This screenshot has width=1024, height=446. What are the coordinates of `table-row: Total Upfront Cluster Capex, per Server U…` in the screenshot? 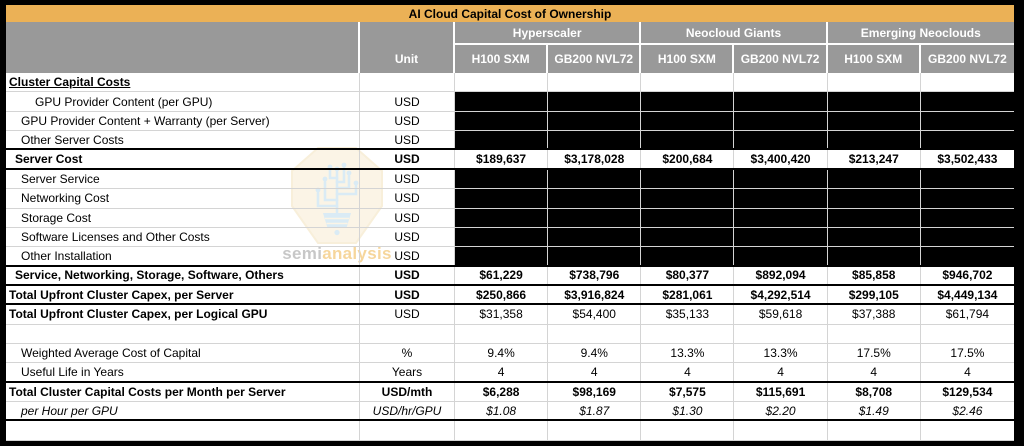 It's located at (510, 295).